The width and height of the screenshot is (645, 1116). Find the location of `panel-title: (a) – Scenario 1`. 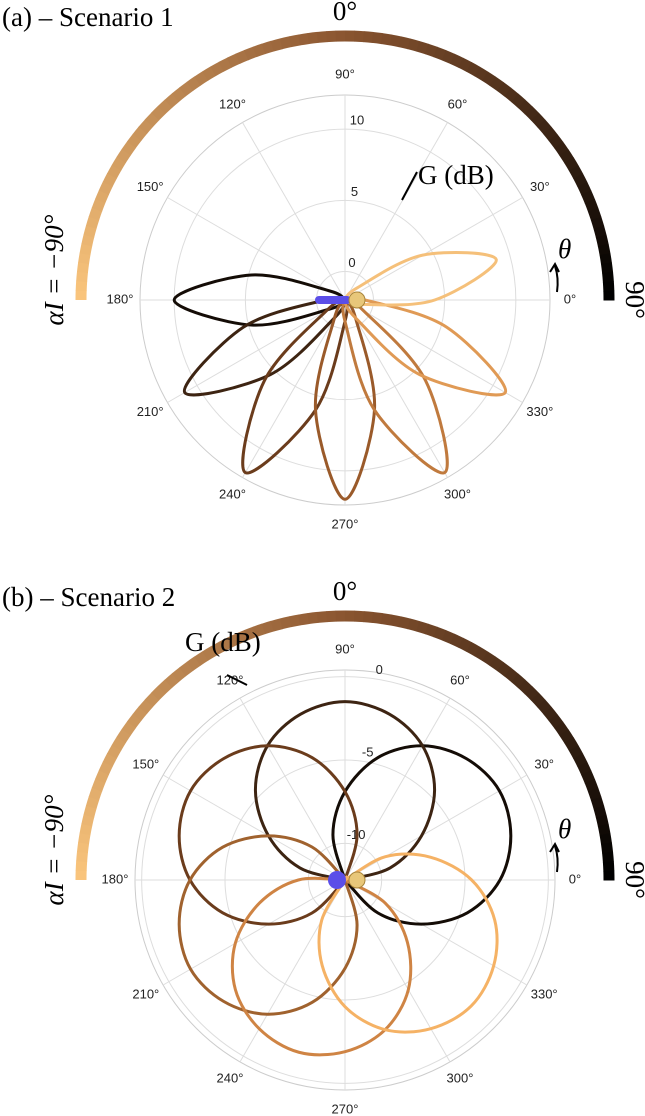

panel-title: (a) – Scenario 1 is located at coordinates (88, 17).